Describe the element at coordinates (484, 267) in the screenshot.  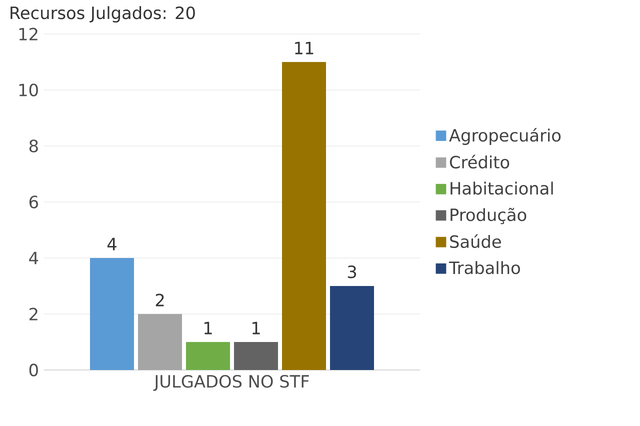
I see `legend-label: Trabalho` at that location.